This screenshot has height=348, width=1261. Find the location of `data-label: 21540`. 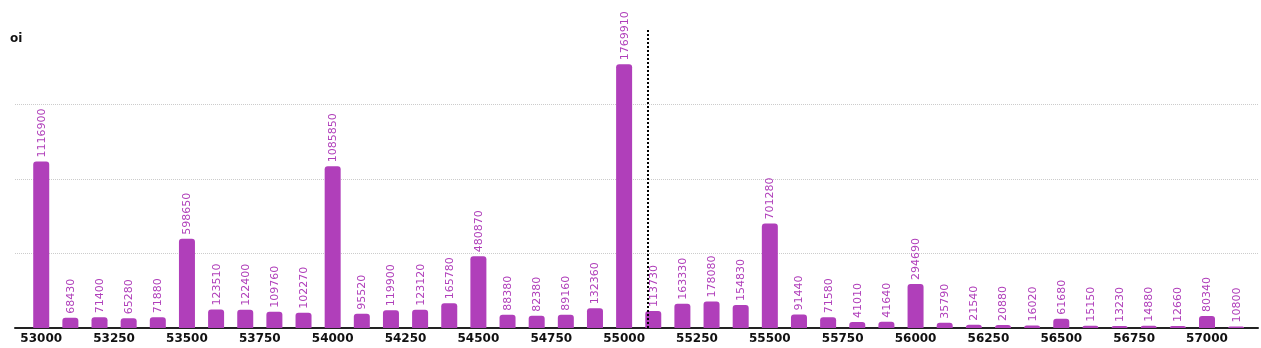

data-label: 21540 is located at coordinates (974, 303).